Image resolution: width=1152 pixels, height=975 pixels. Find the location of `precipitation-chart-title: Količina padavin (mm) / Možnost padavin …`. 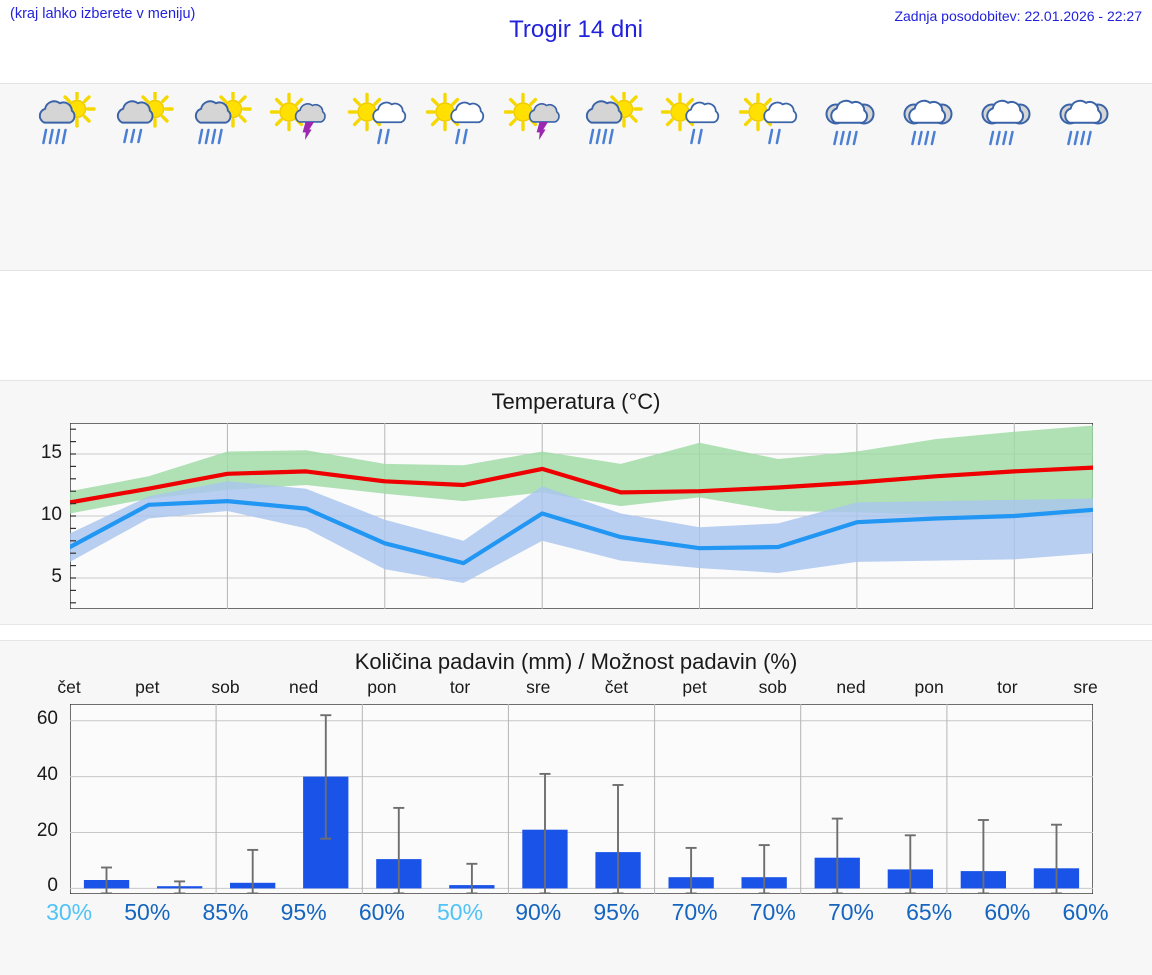

precipitation-chart-title: Količina padavin (mm) / Možnost padavin … is located at coordinates (576, 661).